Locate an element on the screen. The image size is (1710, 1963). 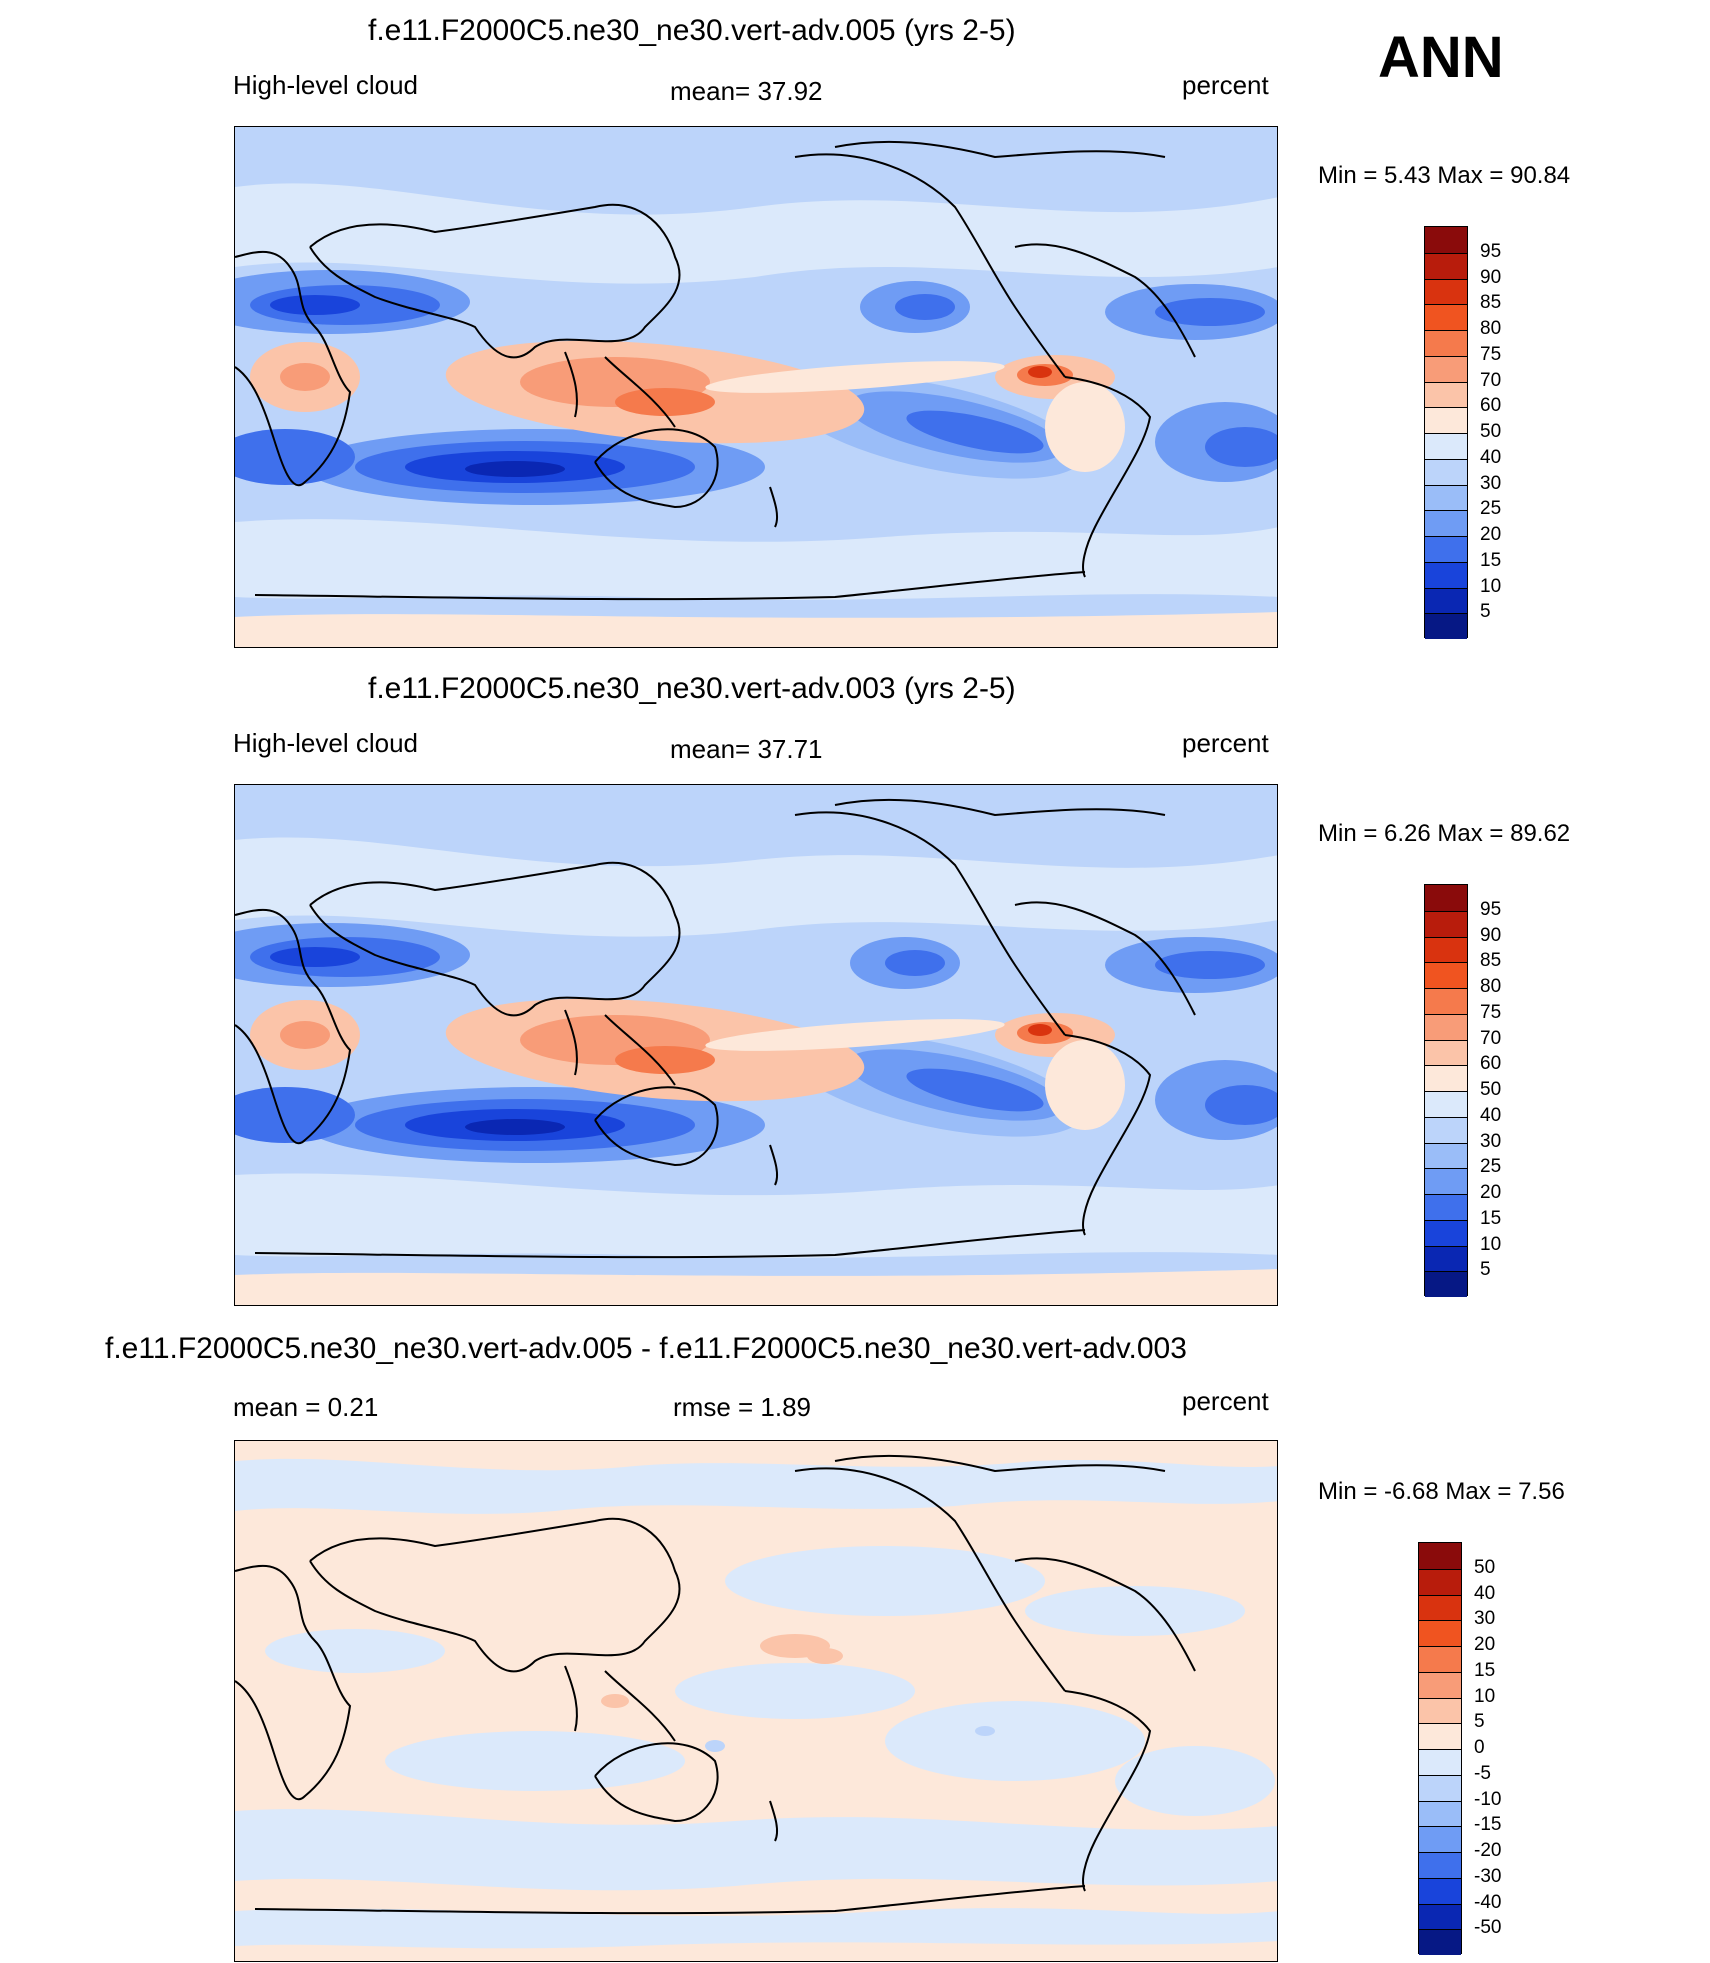
panel-1-coastlines is located at coordinates (715, 370).